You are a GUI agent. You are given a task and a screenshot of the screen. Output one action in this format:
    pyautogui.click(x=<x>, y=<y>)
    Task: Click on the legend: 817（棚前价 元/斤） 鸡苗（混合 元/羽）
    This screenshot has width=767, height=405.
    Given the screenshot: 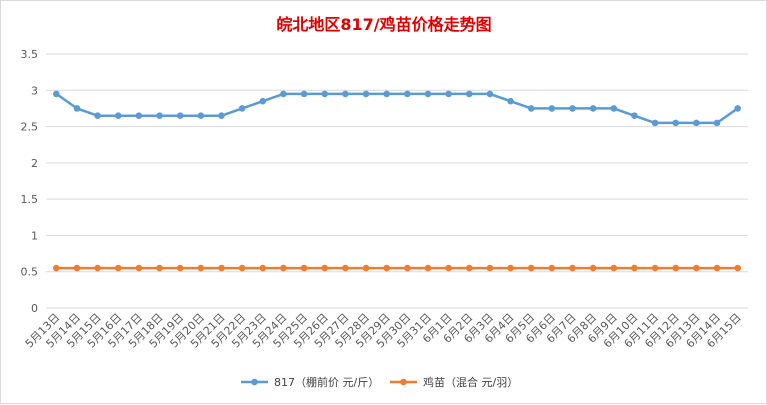 What is the action you would take?
    pyautogui.click(x=379, y=382)
    